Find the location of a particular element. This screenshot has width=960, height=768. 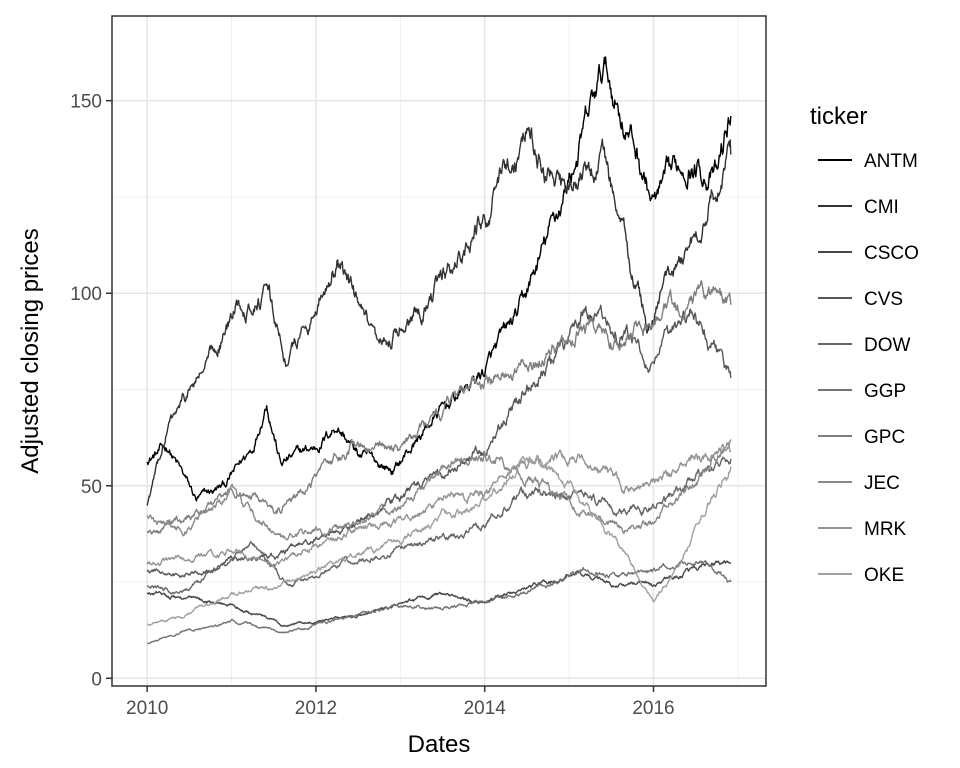

legend-label: JEC is located at coordinates (882, 483).